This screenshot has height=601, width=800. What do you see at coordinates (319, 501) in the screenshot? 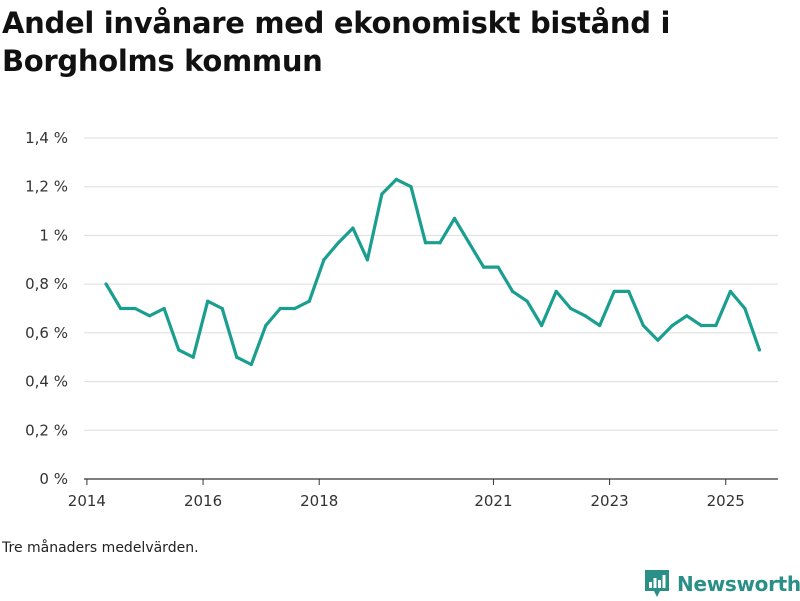
I see `x-tick-label: 2018` at bounding box center [319, 501].